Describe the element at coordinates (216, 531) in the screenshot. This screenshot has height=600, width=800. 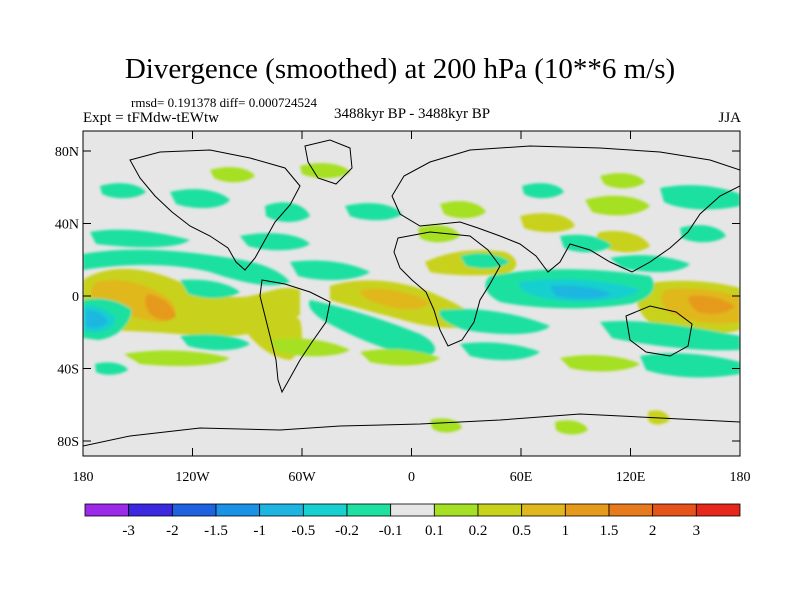
I see `colorbar-label: -1.5` at that location.